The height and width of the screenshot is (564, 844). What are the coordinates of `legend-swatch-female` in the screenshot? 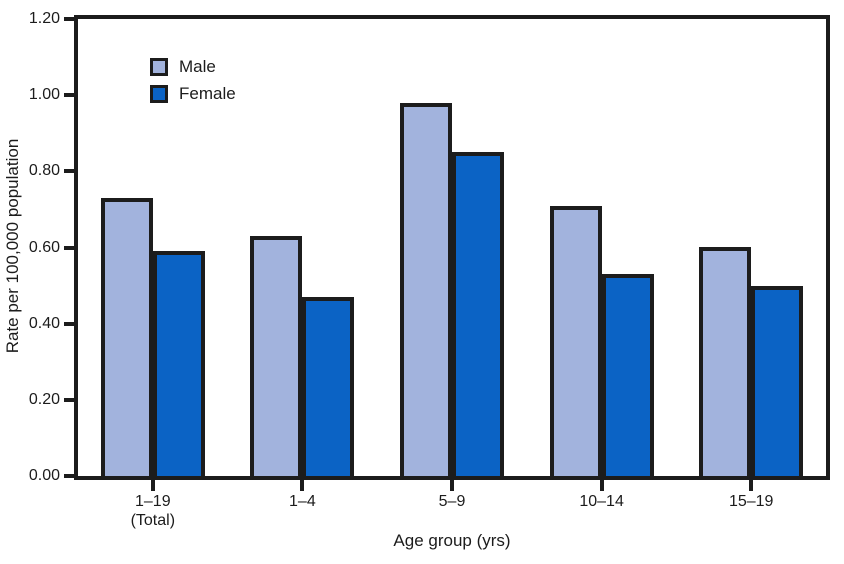 It's located at (159, 94).